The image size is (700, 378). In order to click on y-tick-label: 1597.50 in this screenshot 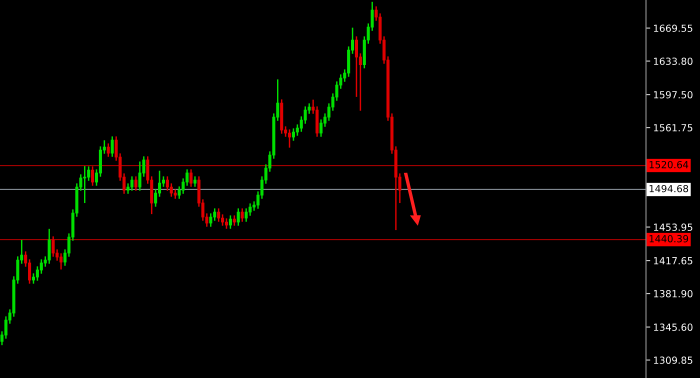, I will do `click(673, 94)`.